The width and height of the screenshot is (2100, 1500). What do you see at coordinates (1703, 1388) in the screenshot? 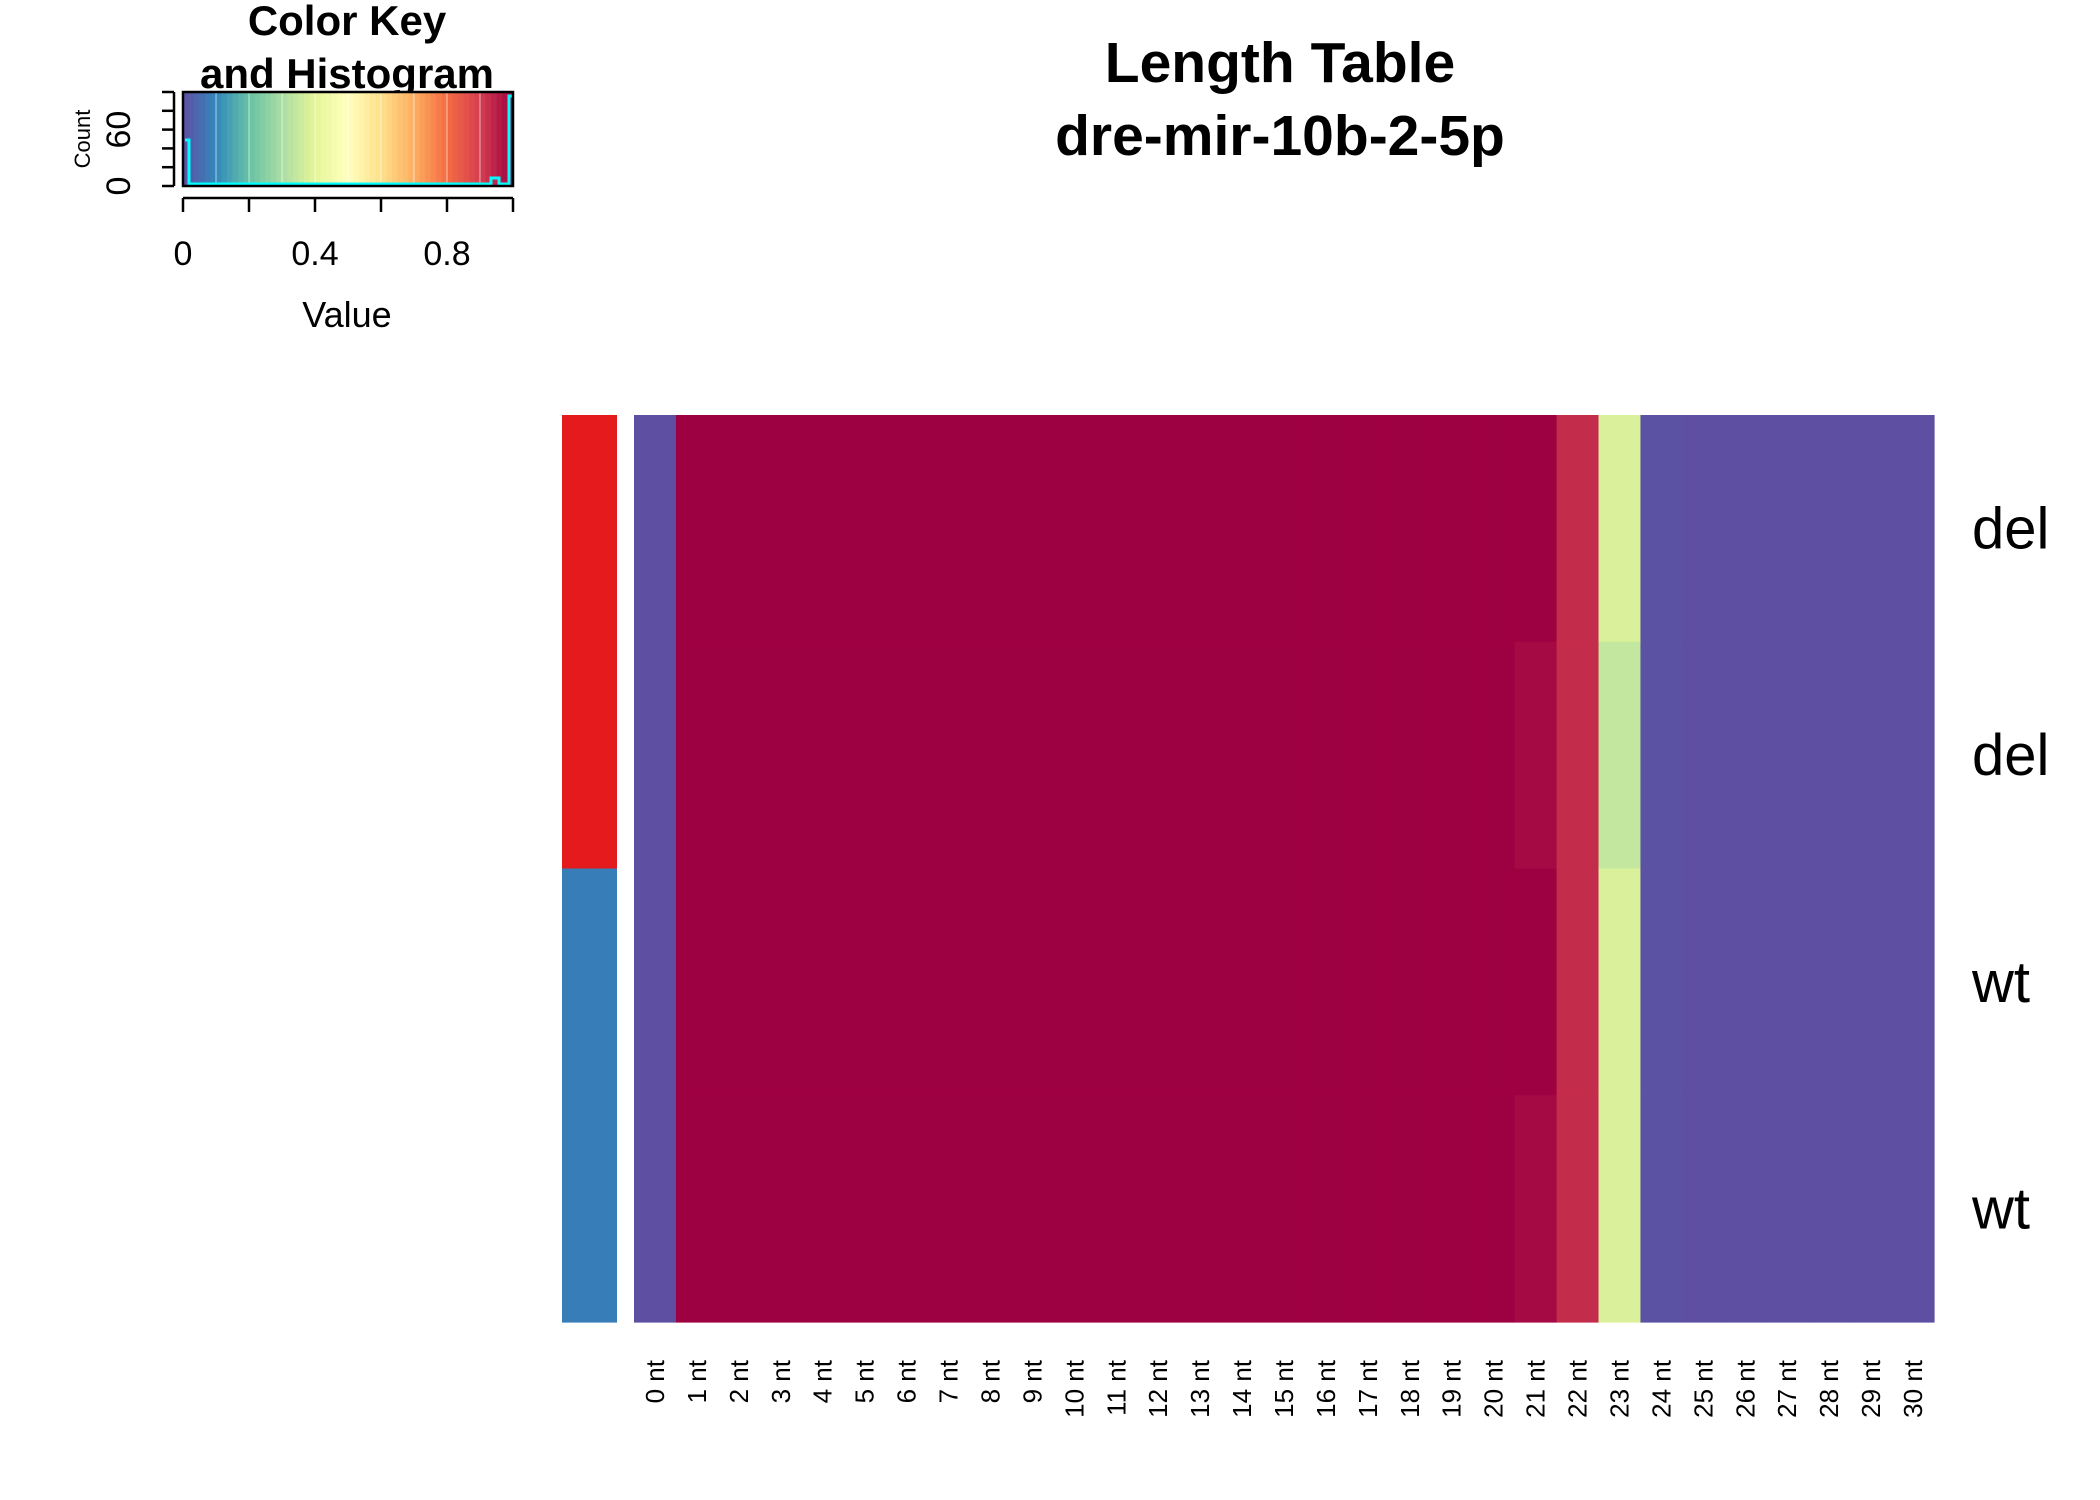
I see `column-label: 25 nt` at bounding box center [1703, 1388].